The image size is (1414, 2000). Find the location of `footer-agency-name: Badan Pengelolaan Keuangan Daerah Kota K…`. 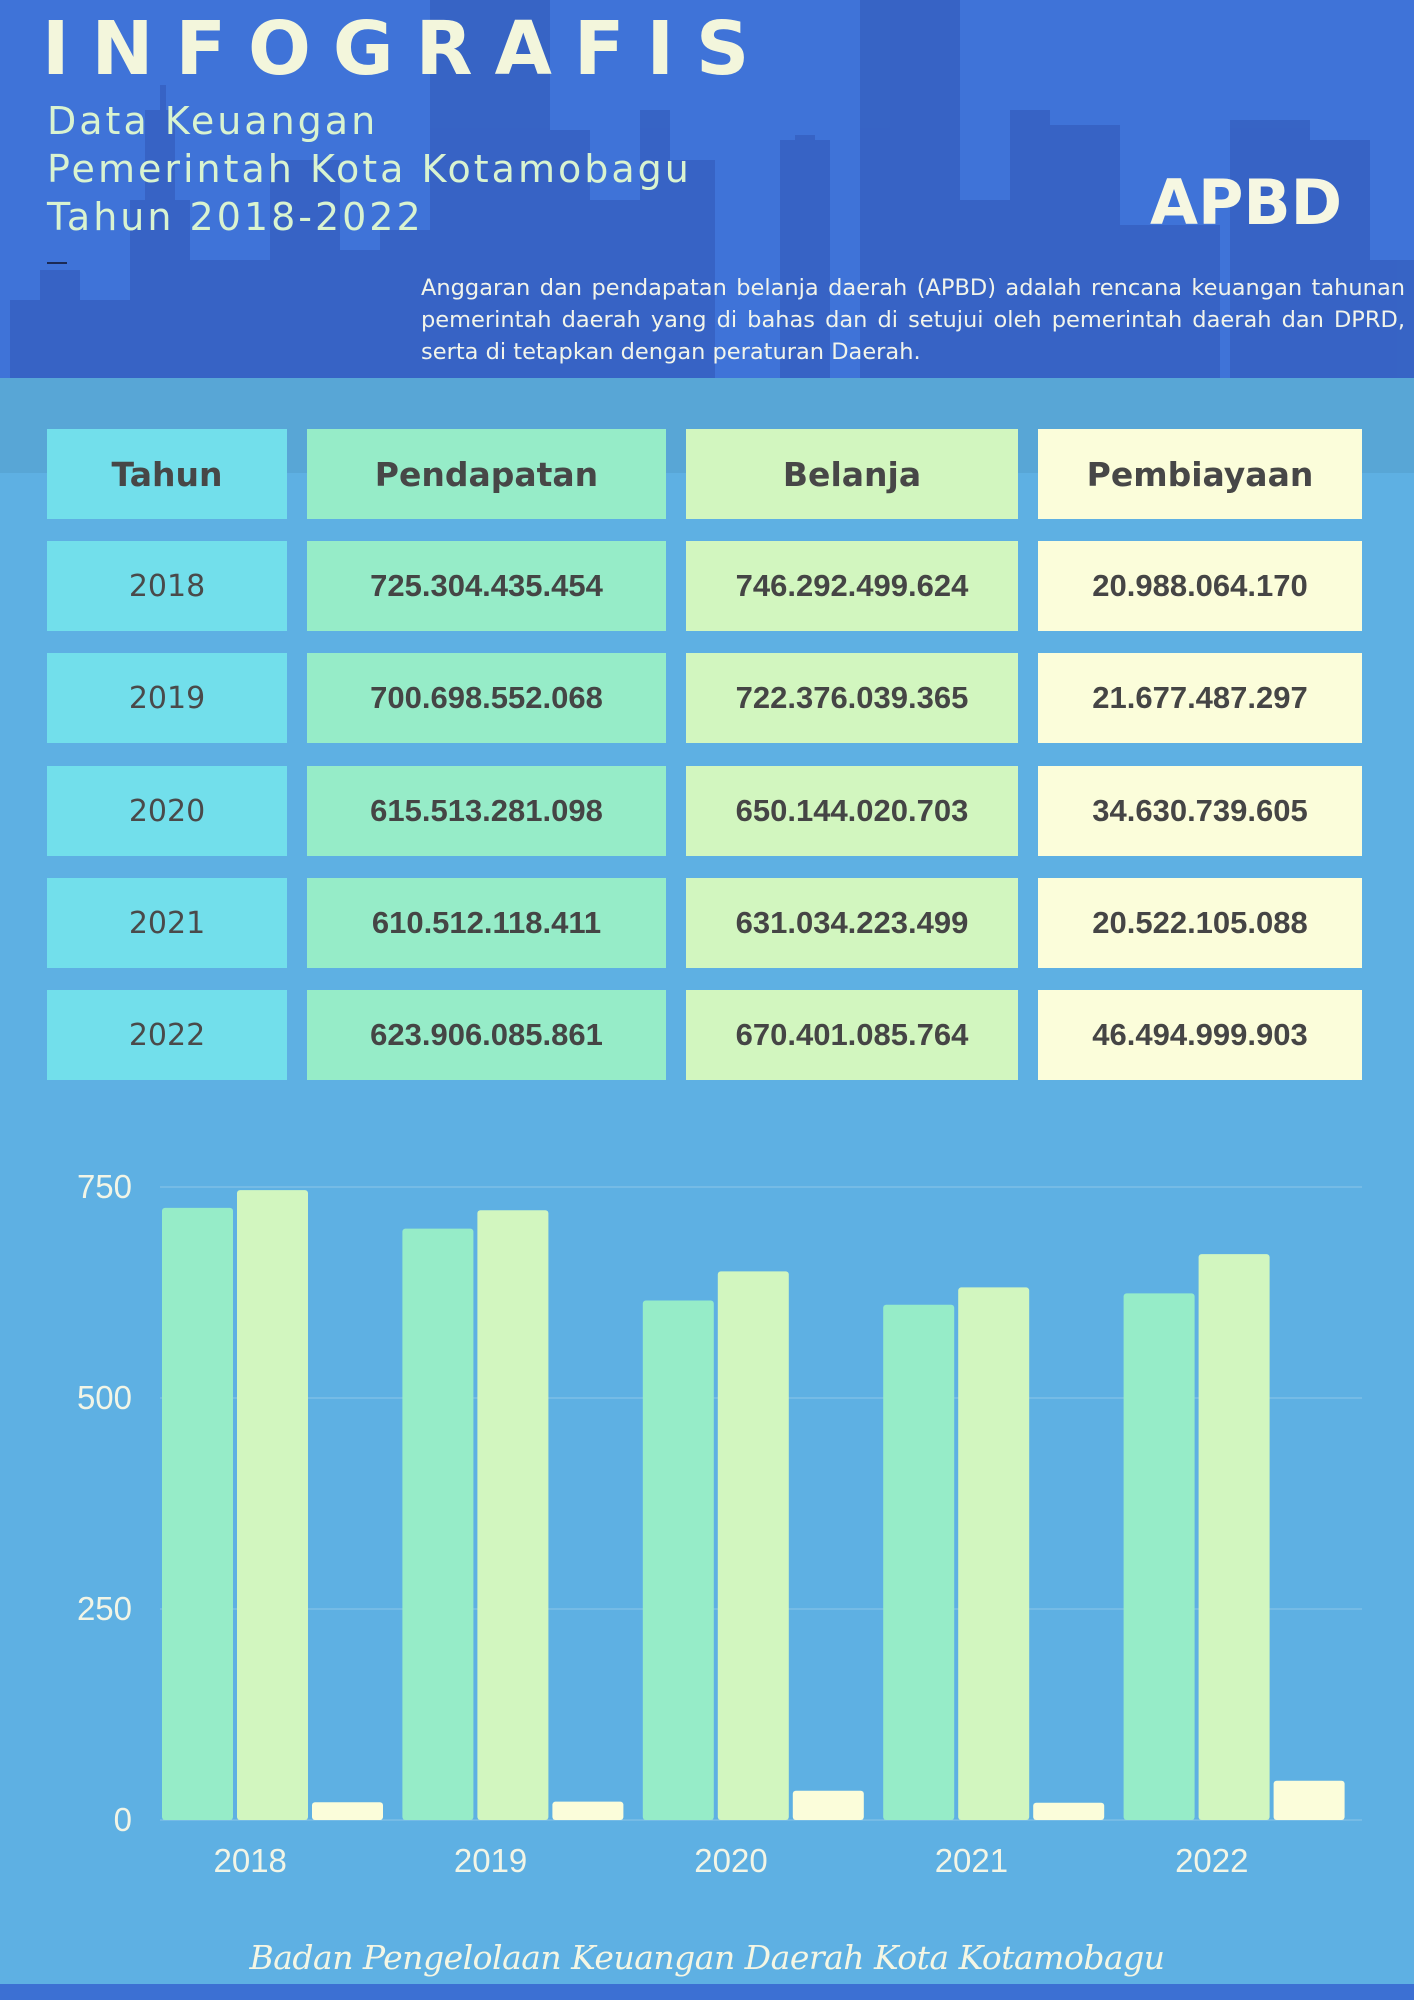

footer-agency-name: Badan Pengelolaan Keuangan Daerah Kota K… is located at coordinates (707, 1957).